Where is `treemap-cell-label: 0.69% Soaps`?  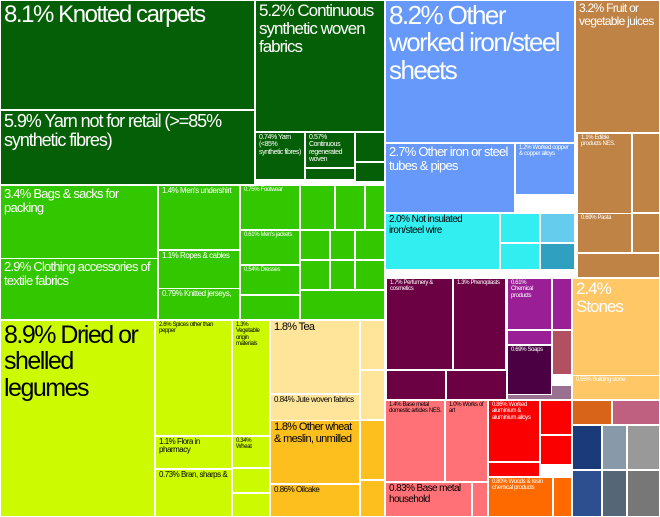 treemap-cell-label: 0.69% Soaps is located at coordinates (527, 350).